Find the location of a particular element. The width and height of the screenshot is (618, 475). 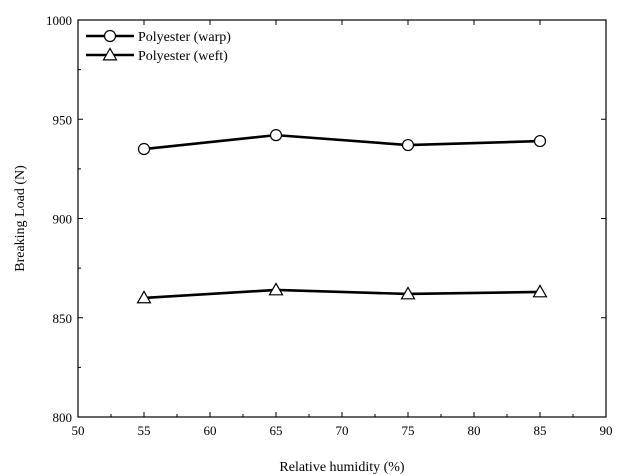

x-axis-title: Relative humidity (%) is located at coordinates (342, 467).